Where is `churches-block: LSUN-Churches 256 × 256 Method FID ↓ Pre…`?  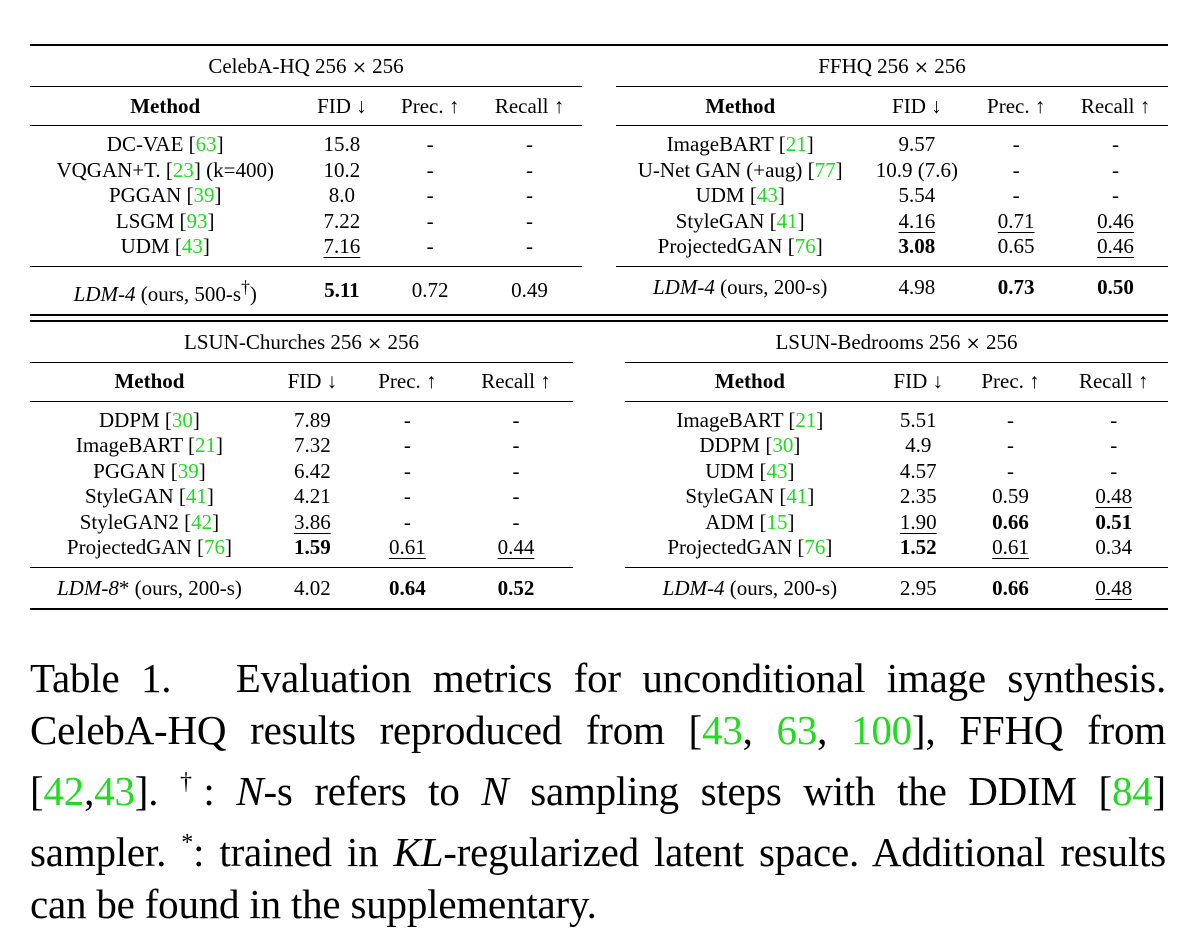 churches-block: LSUN-Churches 256 × 256 Method FID ↓ Pre… is located at coordinates (301, 465).